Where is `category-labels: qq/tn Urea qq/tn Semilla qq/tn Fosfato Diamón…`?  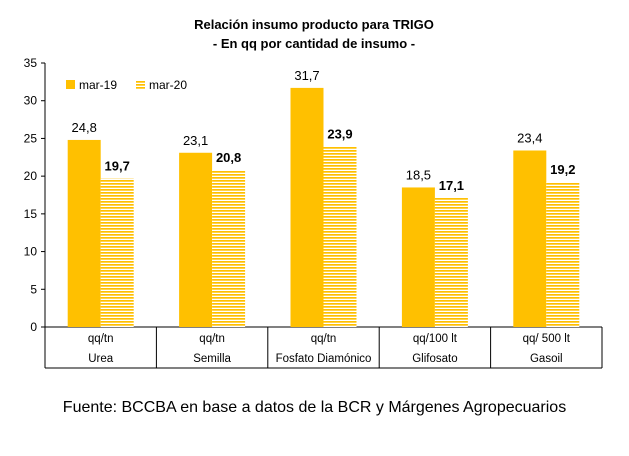 category-labels: qq/tn Urea qq/tn Semilla qq/tn Fosfato Diamón… is located at coordinates (329, 349).